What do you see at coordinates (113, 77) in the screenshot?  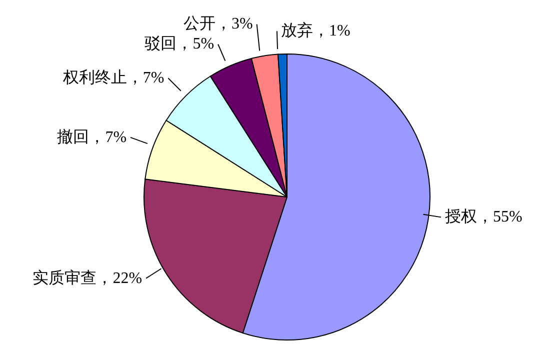 I see `slice-label: 权利终止，7%` at bounding box center [113, 77].